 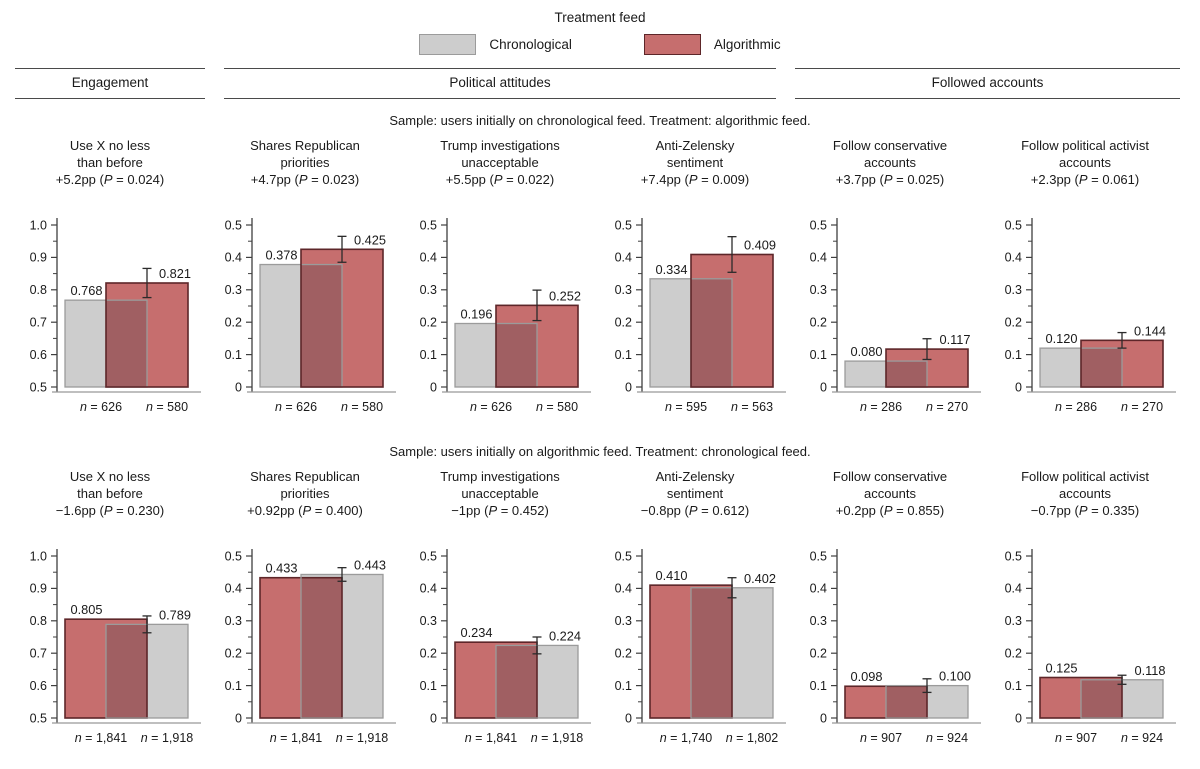 What do you see at coordinates (500, 83) in the screenshot?
I see `section-political-attitudes: Political attitudes` at bounding box center [500, 83].